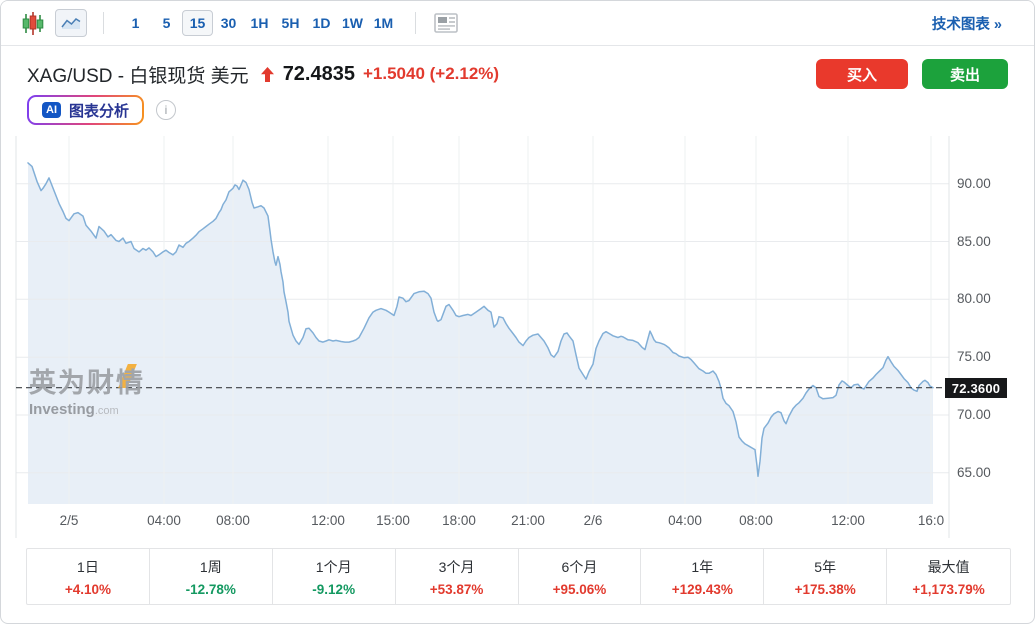 The image size is (1035, 624). Describe the element at coordinates (393, 520) in the screenshot. I see `x-axis-label: 15:00` at that location.